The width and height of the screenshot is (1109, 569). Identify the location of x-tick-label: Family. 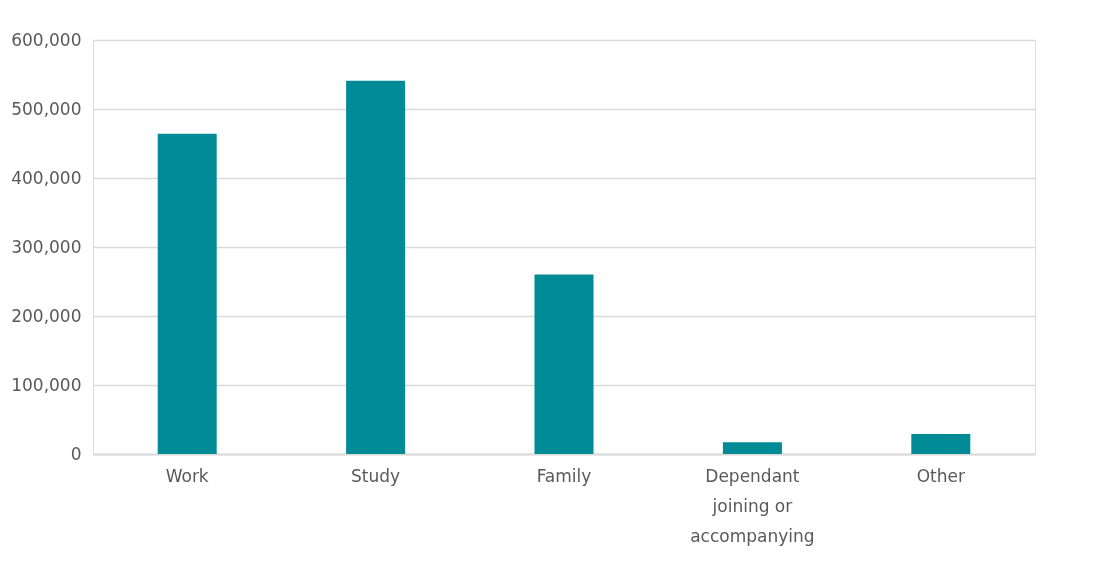
(564, 475).